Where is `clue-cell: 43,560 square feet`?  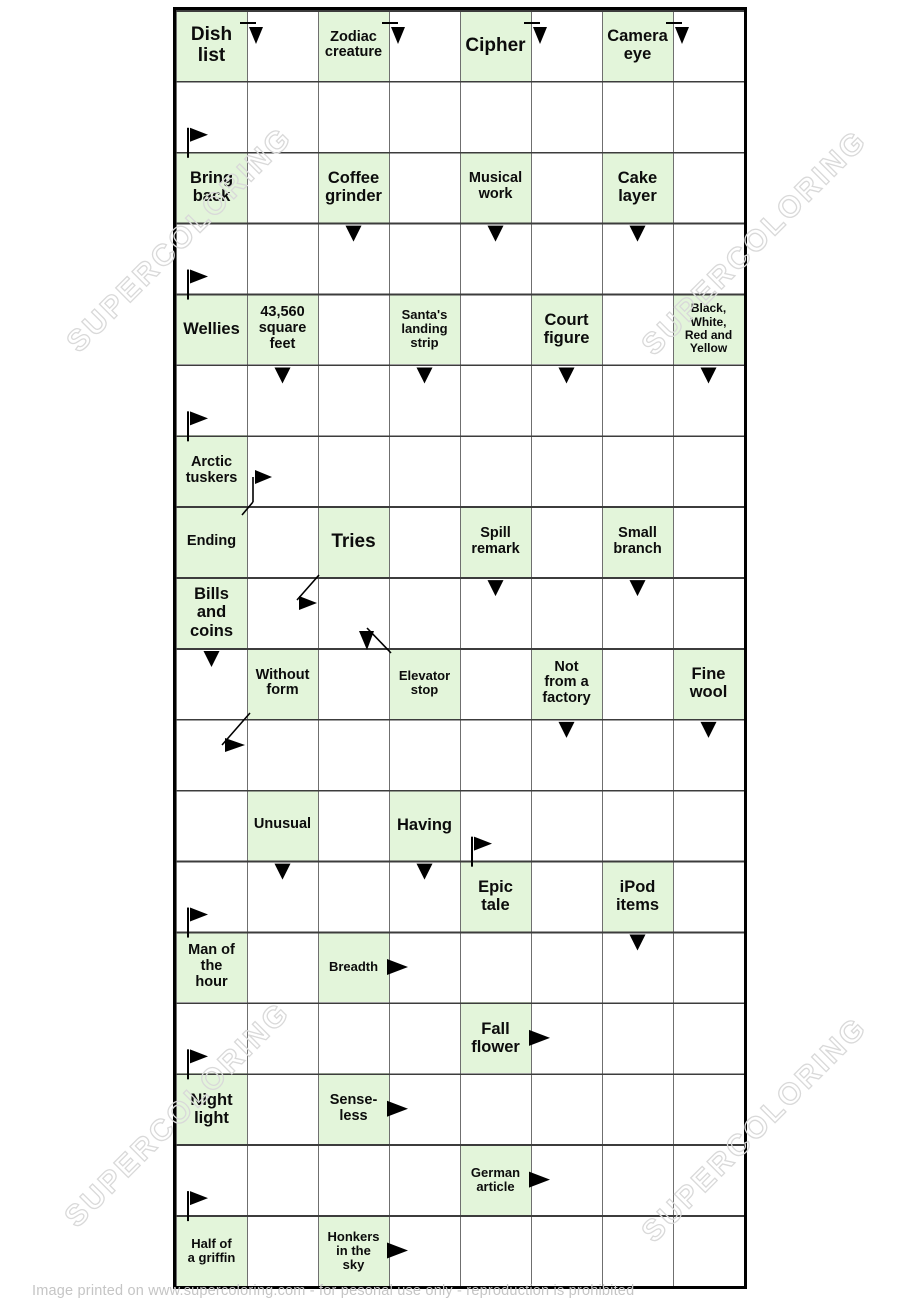
clue-cell: 43,560 square feet is located at coordinates (282, 329).